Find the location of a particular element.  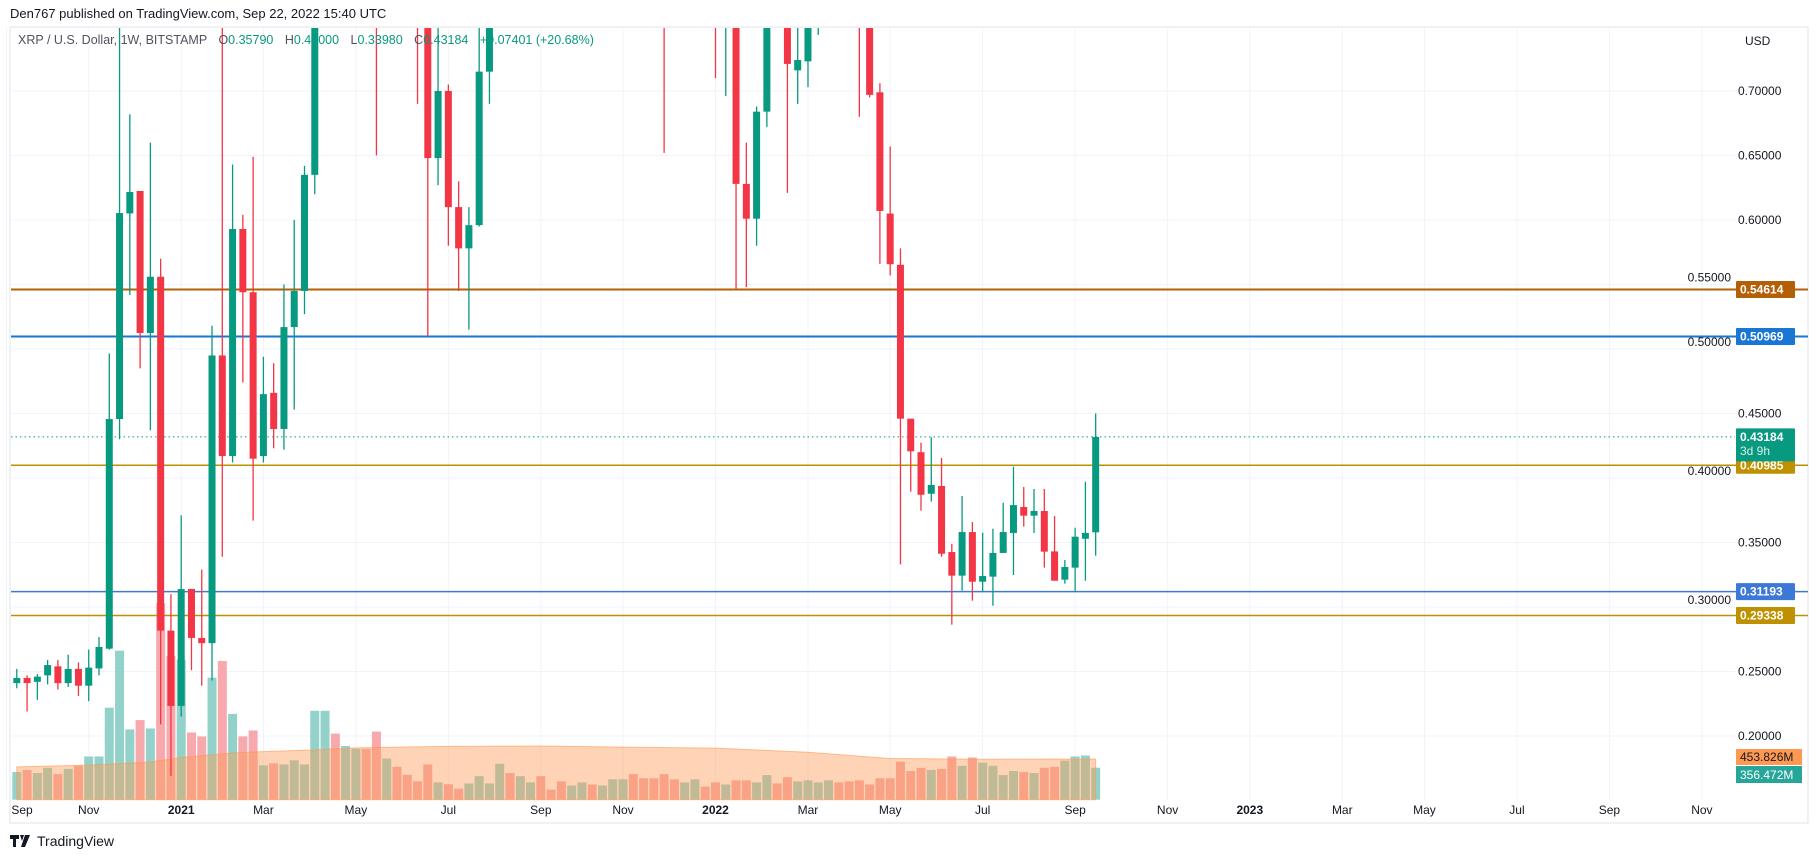

volume-last-tag-bg is located at coordinates (1769, 774).